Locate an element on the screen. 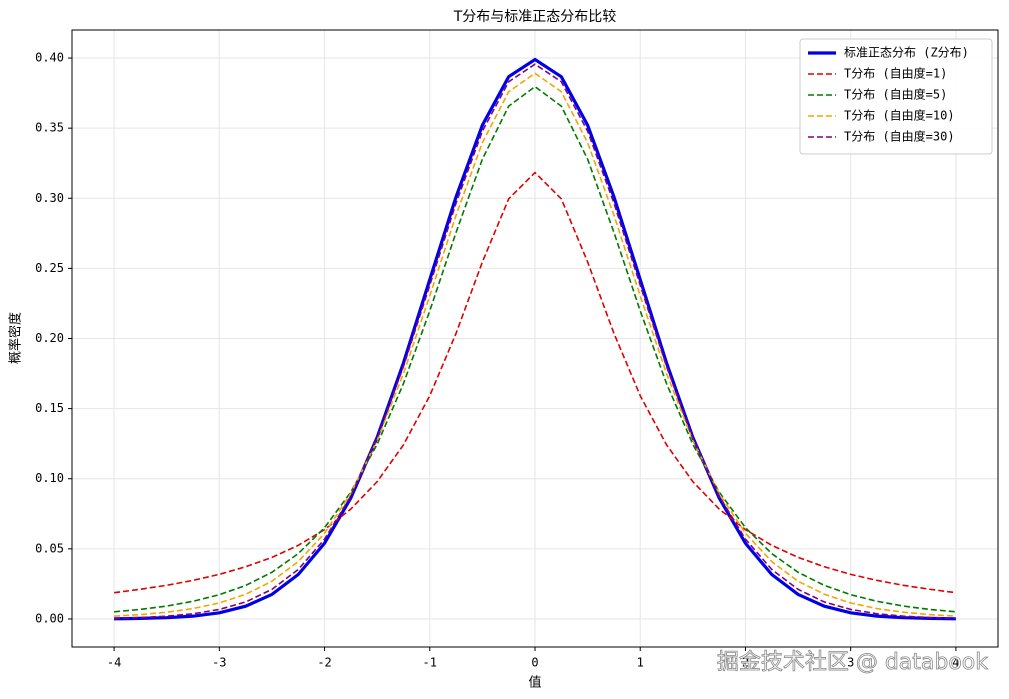 This screenshot has height=699, width=1009. x-tick-label: -3 is located at coordinates (219, 663).